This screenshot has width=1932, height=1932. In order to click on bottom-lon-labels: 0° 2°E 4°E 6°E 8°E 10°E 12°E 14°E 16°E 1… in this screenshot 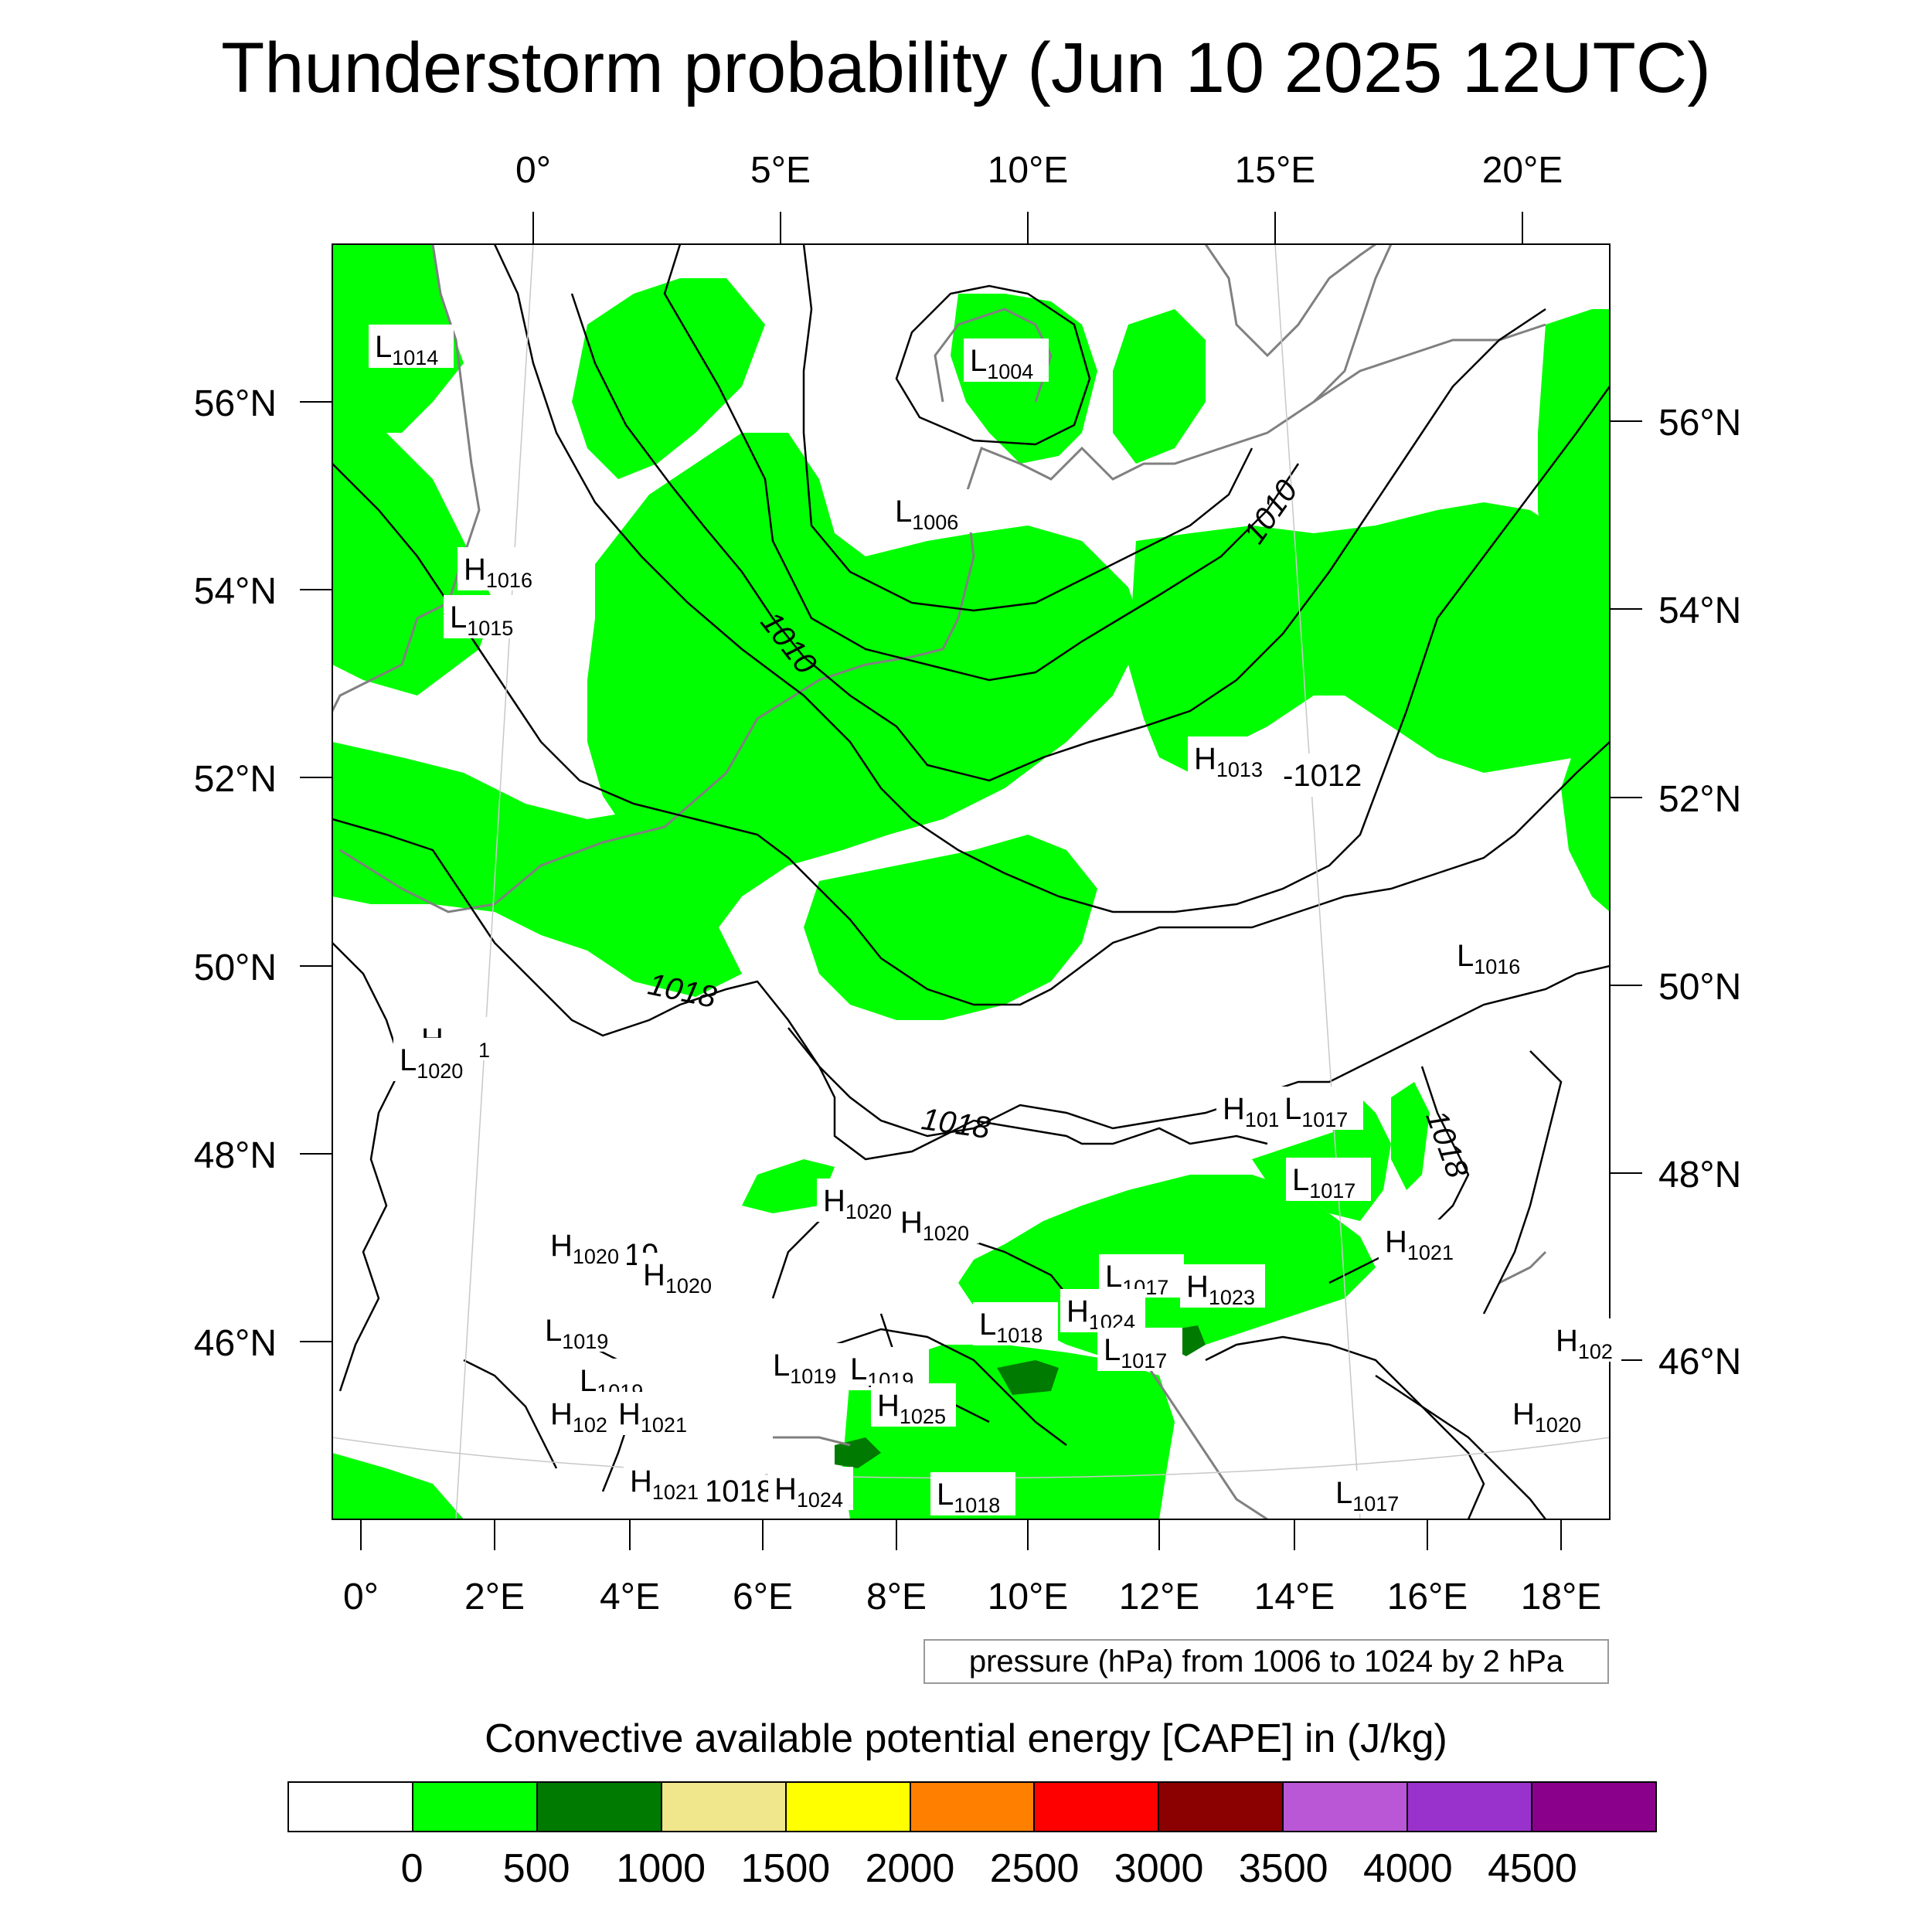, I will do `click(972, 1597)`.